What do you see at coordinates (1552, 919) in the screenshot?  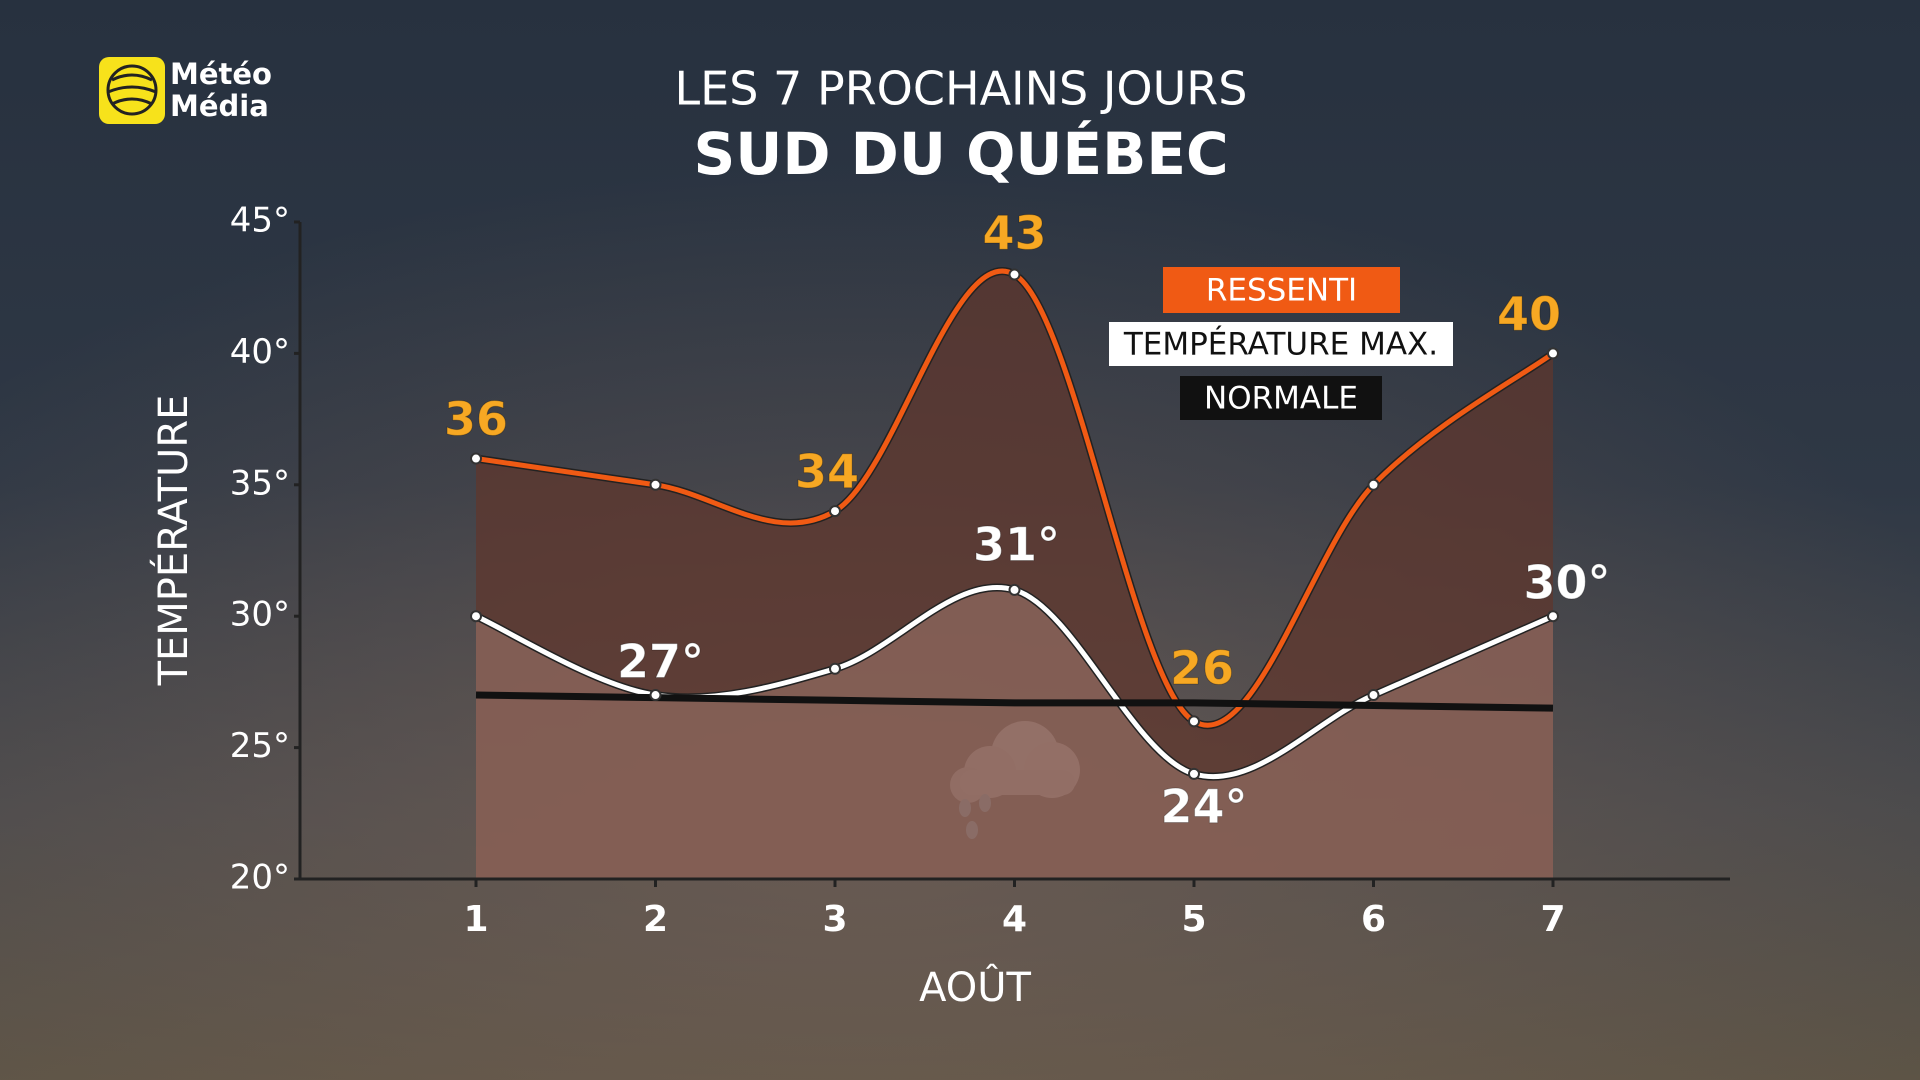 I see `x-tick-label: 7` at bounding box center [1552, 919].